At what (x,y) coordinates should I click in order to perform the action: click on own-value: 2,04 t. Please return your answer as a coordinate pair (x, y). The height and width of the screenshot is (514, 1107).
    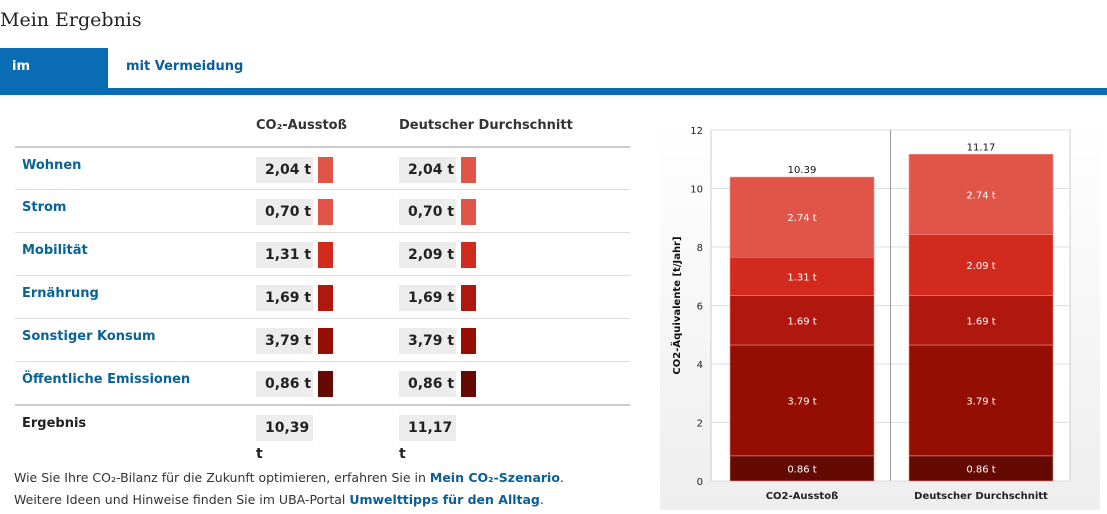
    Looking at the image, I should click on (284, 170).